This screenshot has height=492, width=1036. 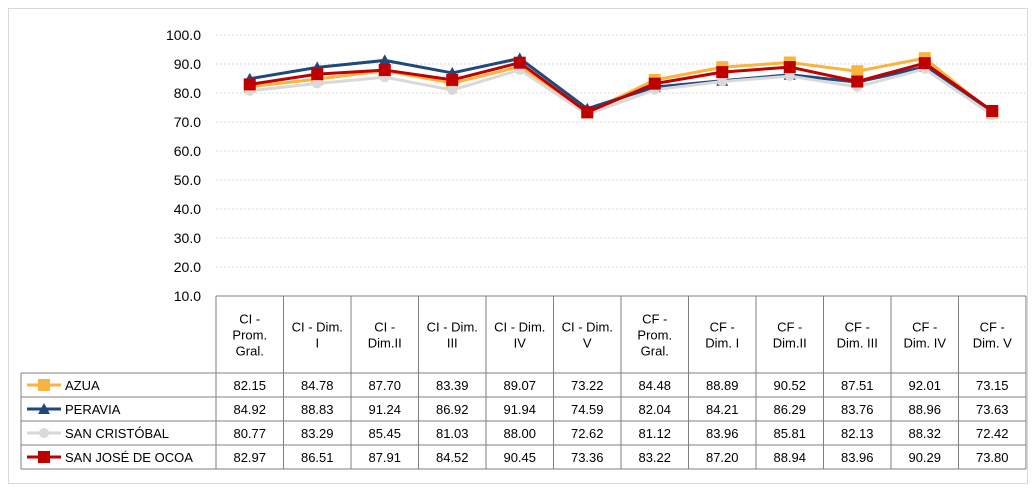 I want to click on x-category-label: CI -Dim.II, so click(x=385, y=335).